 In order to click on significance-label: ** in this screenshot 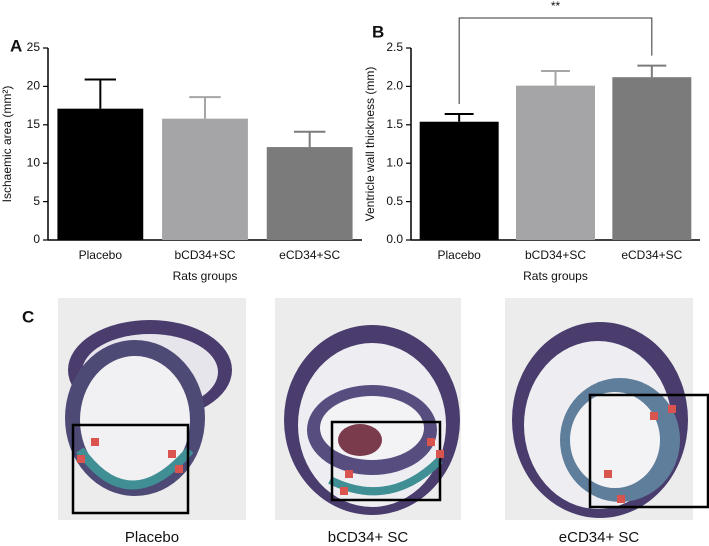, I will do `click(556, 6)`.